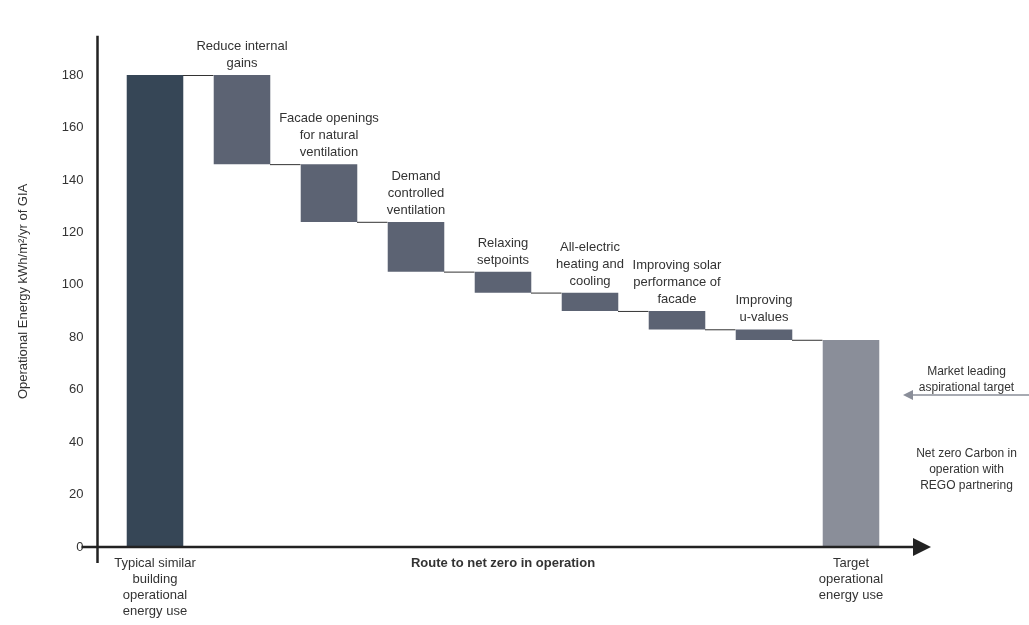  I want to click on y-axis-title: Operational Energy kWh/m²/yr of GIA, so click(22, 291).